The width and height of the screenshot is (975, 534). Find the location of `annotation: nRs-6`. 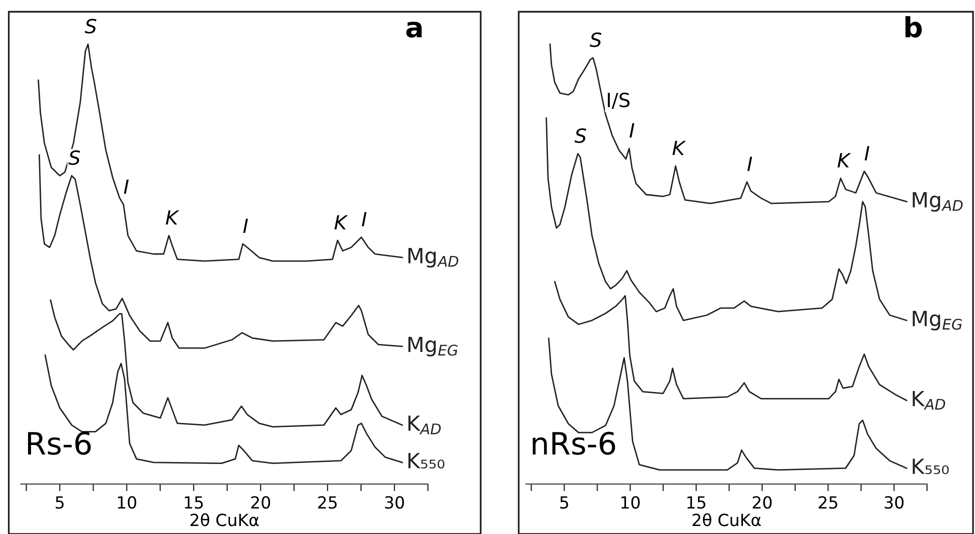

annotation: nRs-6 is located at coordinates (574, 443).